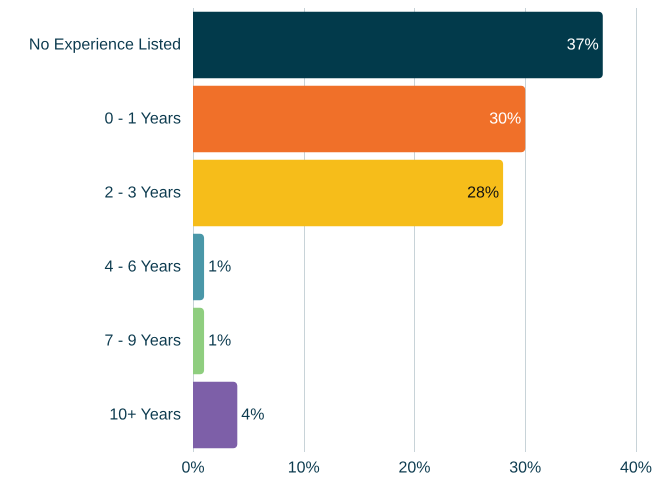 The image size is (665, 478). Describe the element at coordinates (525, 468) in the screenshot. I see `x-tick-label: 30%` at that location.